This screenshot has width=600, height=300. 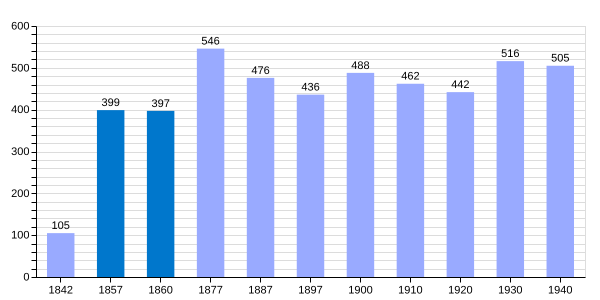 What do you see at coordinates (510, 54) in the screenshot?
I see `data-label: 516` at bounding box center [510, 54].